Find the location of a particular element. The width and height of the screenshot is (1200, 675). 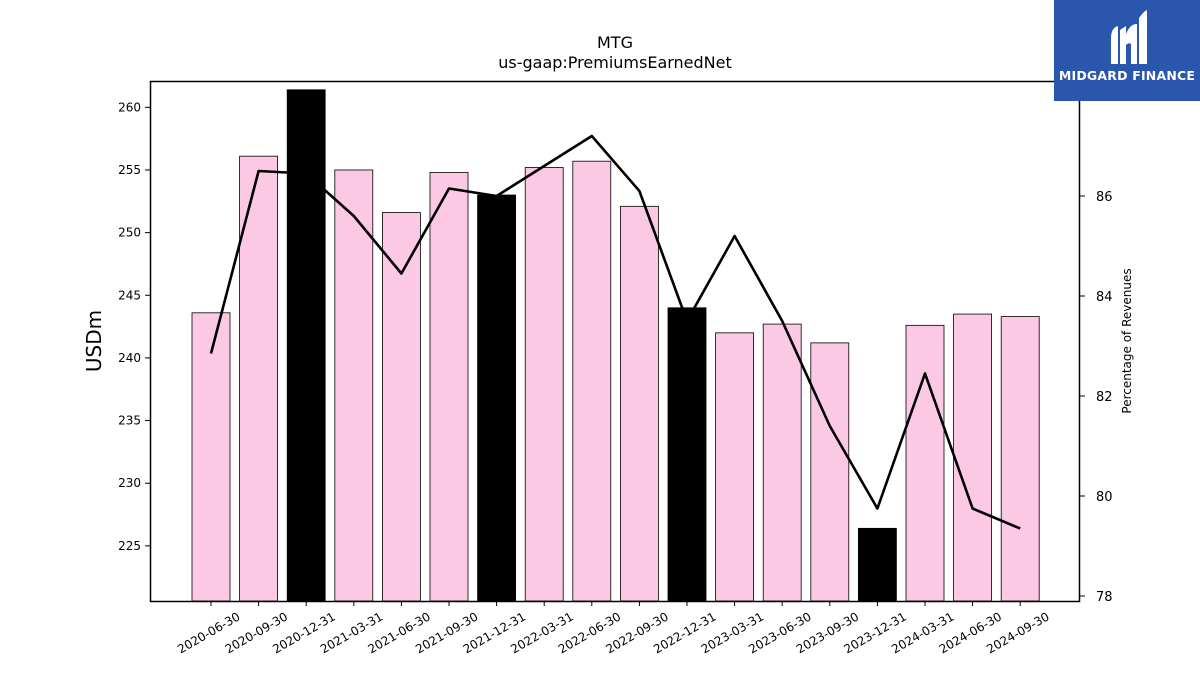

left-axis: 225 230 235 240 245 250 255 260 is located at coordinates (134, 326).